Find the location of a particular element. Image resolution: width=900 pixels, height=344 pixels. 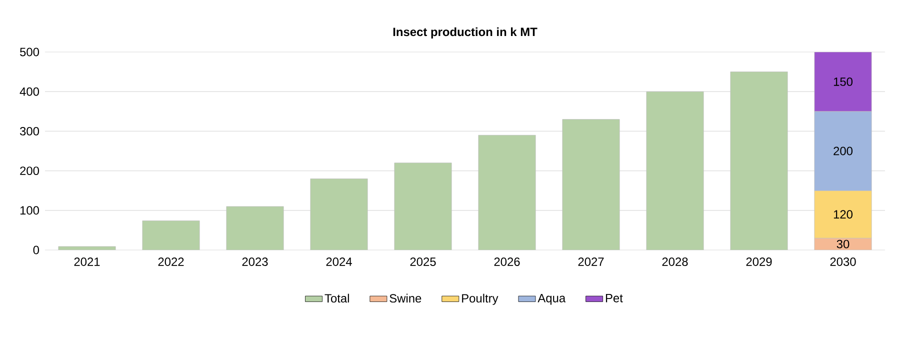

y-tick-label: 500 is located at coordinates (30, 52).